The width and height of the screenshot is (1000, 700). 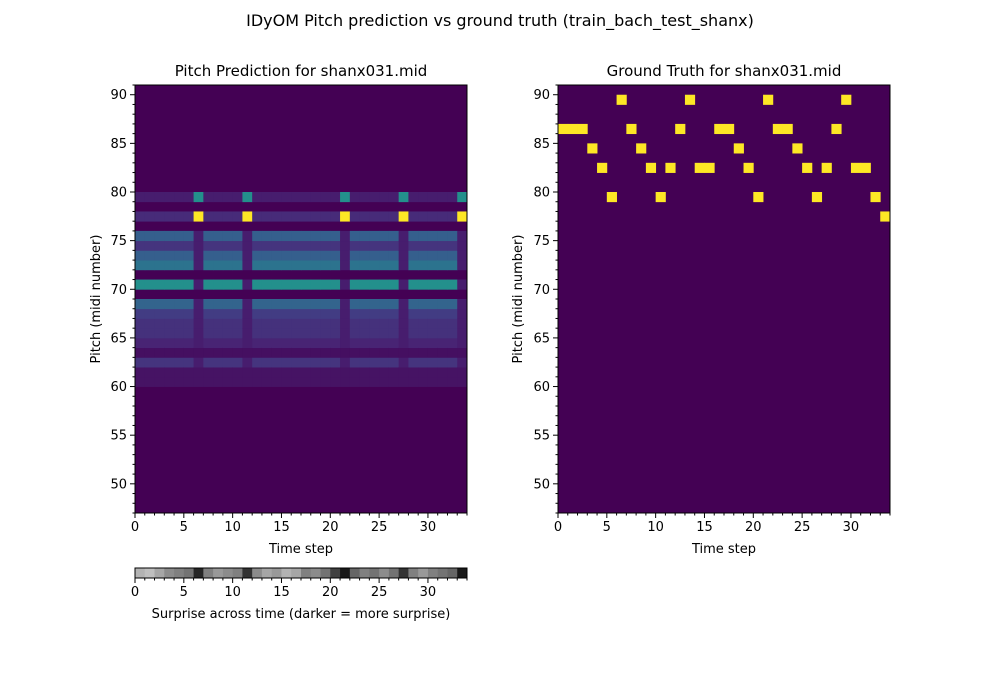 What do you see at coordinates (541, 484) in the screenshot?
I see `y-tick-label: 50` at bounding box center [541, 484].